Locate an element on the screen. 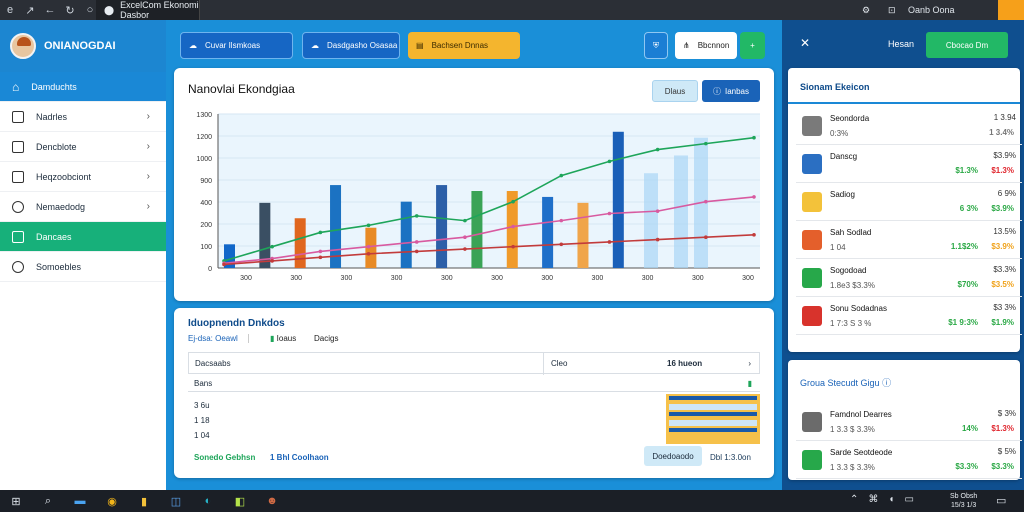  chrome-icon: ◉ is located at coordinates (112, 501).